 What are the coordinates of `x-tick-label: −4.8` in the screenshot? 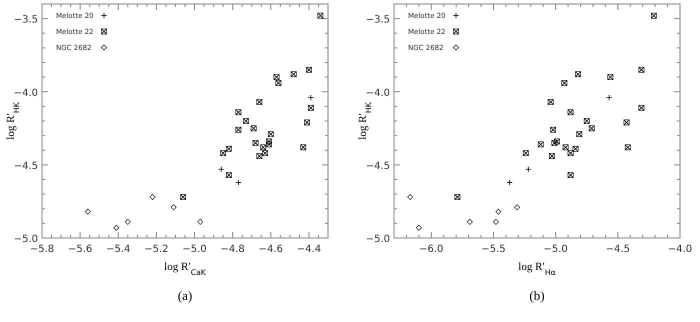 It's located at (232, 249).